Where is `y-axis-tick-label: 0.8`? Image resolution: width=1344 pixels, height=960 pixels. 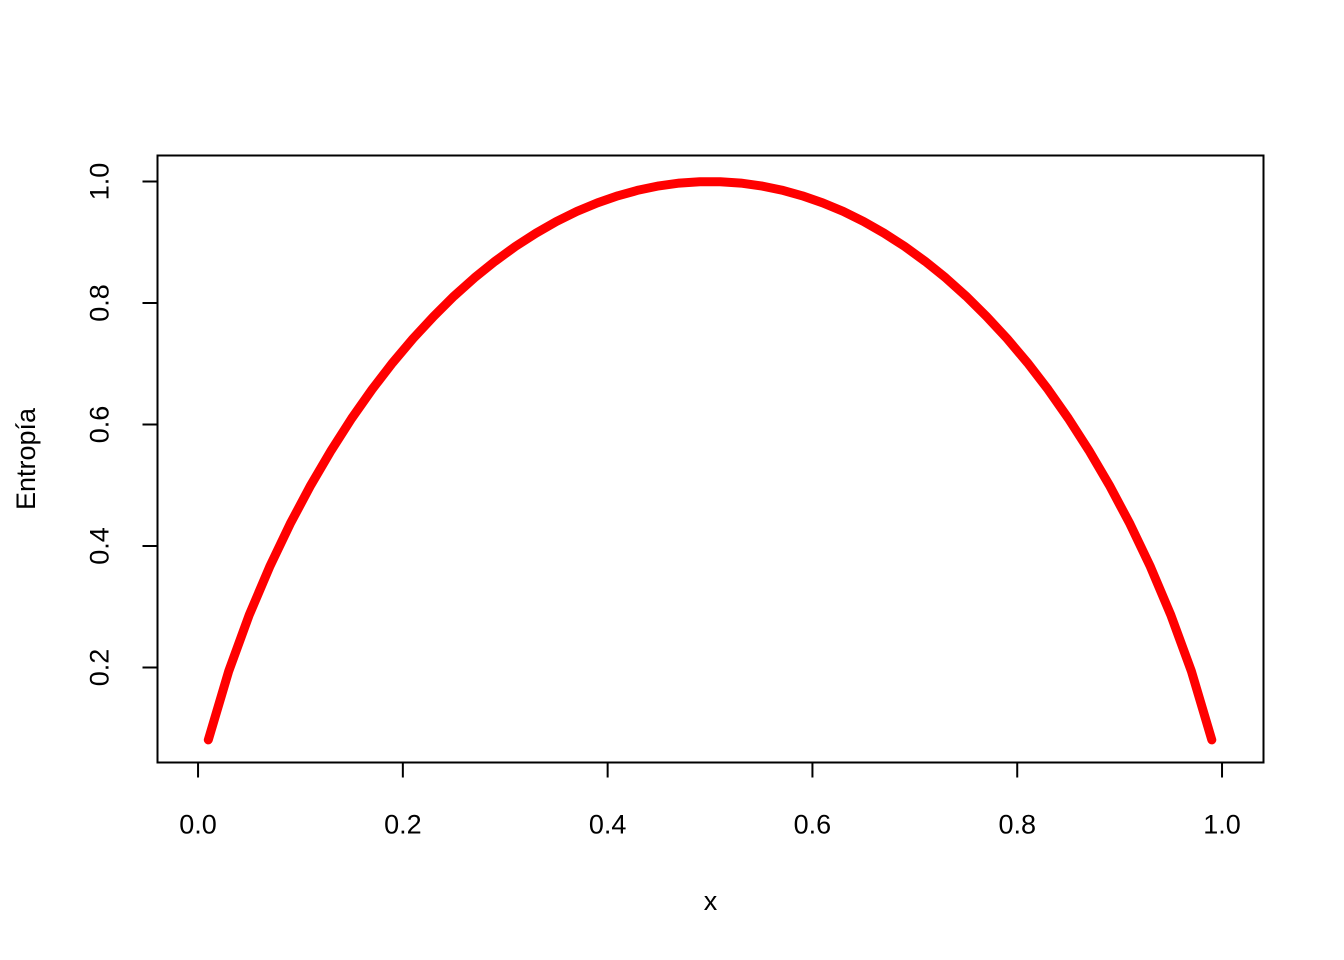 y-axis-tick-label: 0.8 is located at coordinates (100, 303).